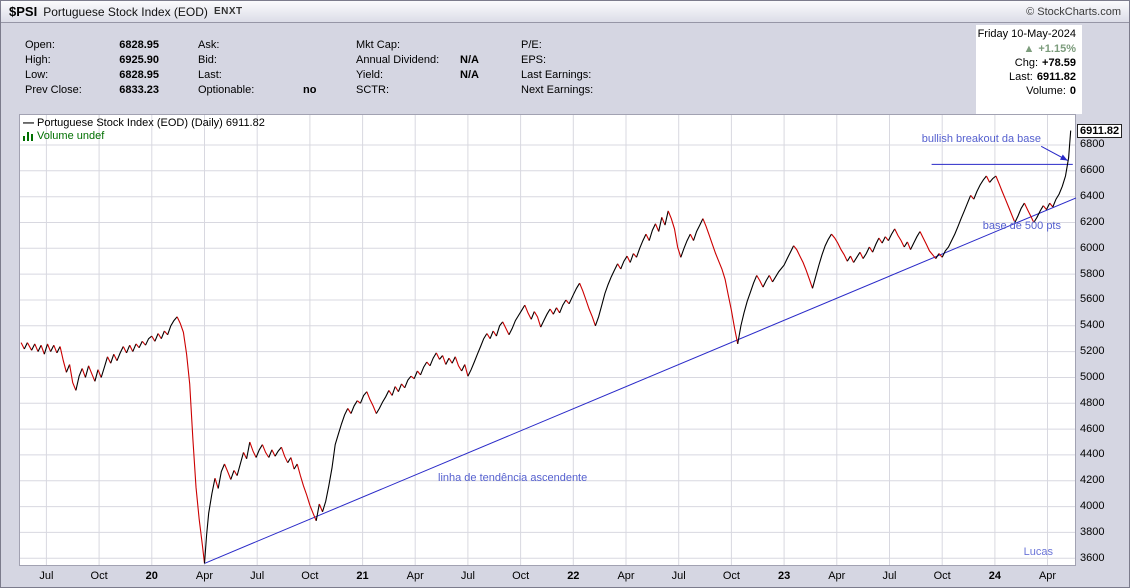 The image size is (1130, 588). I want to click on change-percent: +1.15%, so click(1057, 49).